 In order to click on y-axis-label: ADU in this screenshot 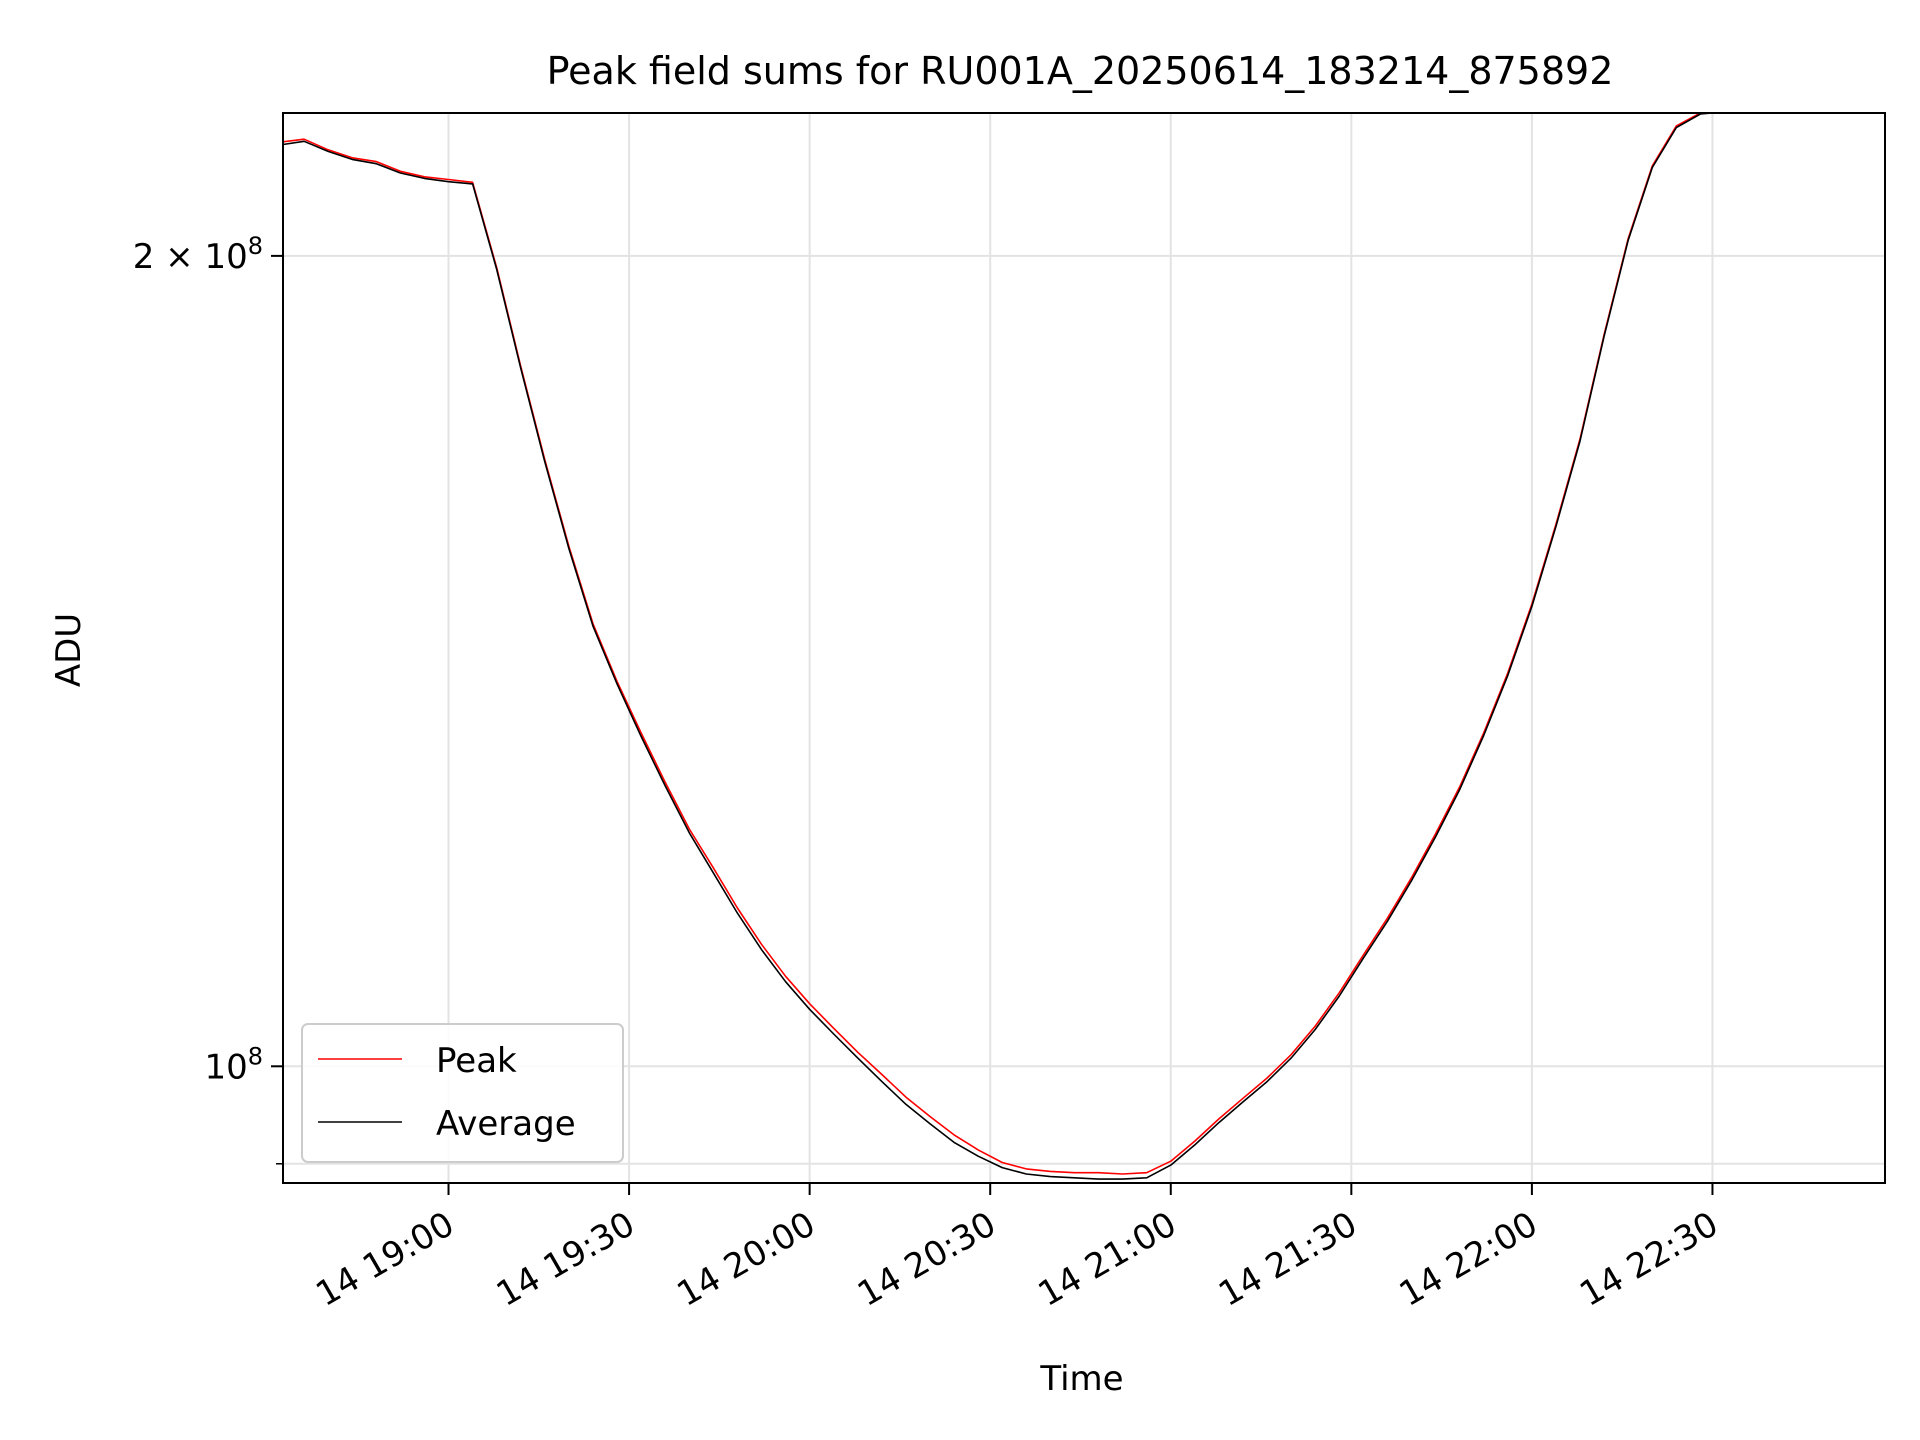, I will do `click(69, 650)`.